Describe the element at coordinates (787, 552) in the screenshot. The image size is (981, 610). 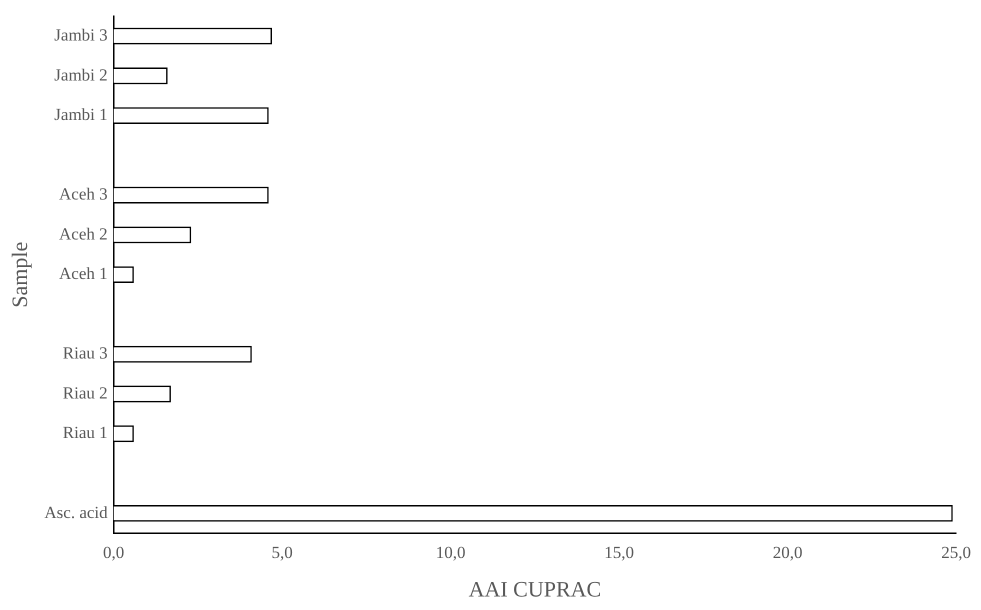
I see `x-tick-label: 20,0` at that location.